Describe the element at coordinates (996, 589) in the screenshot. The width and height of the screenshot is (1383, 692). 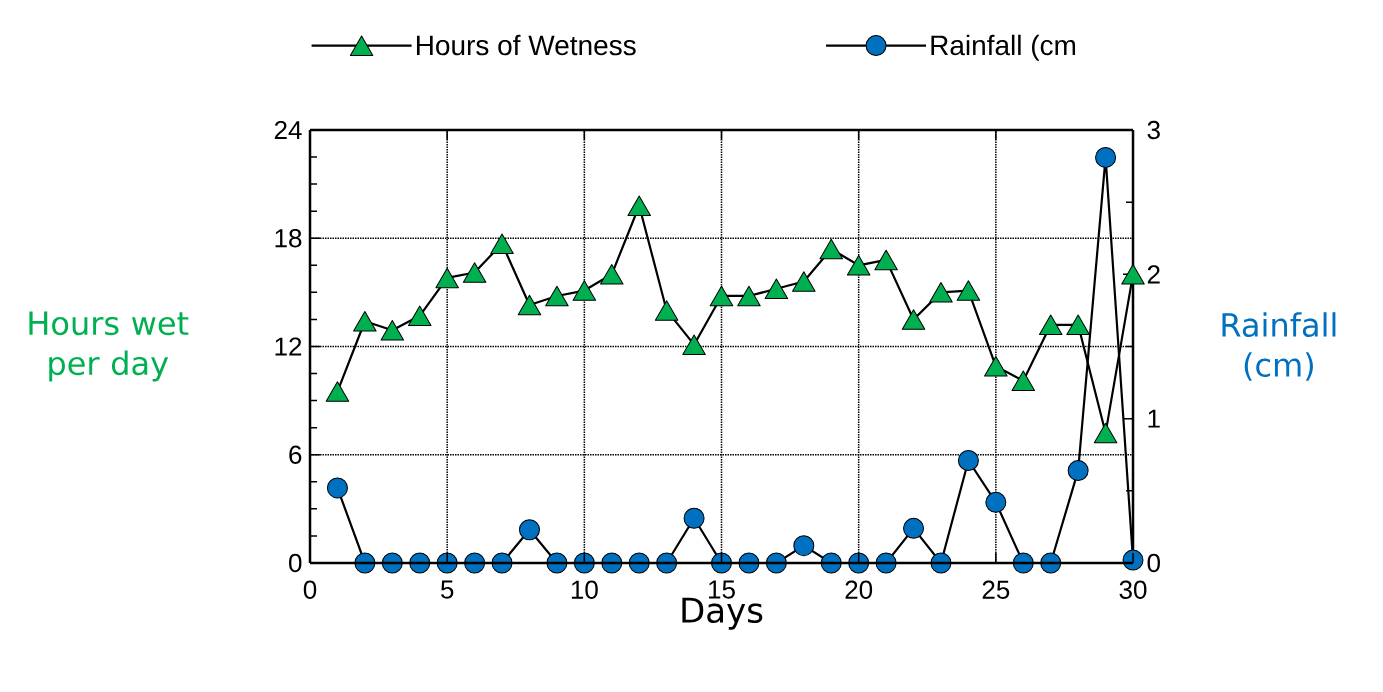
I see `x-tick-label: 25` at that location.